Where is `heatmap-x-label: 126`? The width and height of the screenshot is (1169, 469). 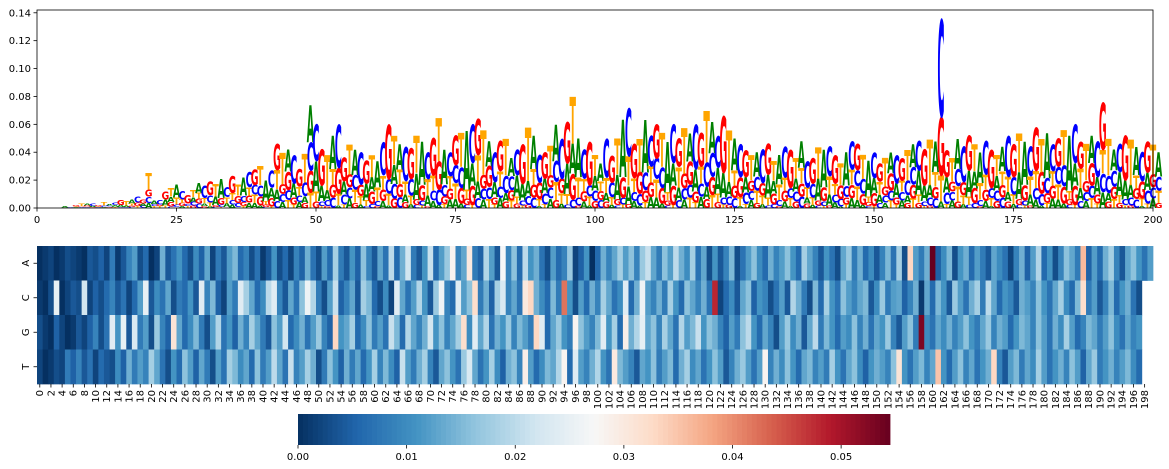 heatmap-x-label: 126 is located at coordinates (743, 399).